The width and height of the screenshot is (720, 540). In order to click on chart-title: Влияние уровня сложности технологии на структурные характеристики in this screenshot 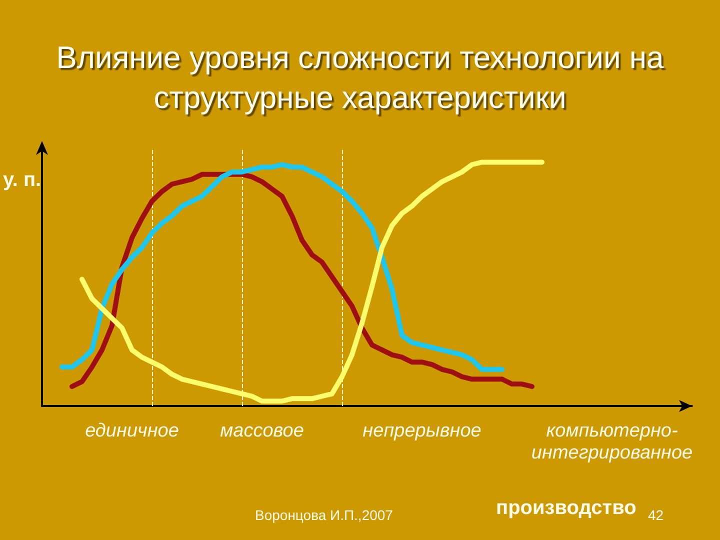, I will do `click(360, 78)`.